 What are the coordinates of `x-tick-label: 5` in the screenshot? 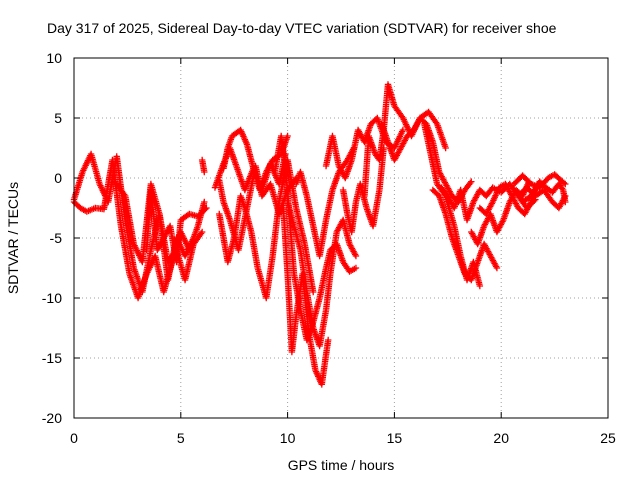 It's located at (181, 438).